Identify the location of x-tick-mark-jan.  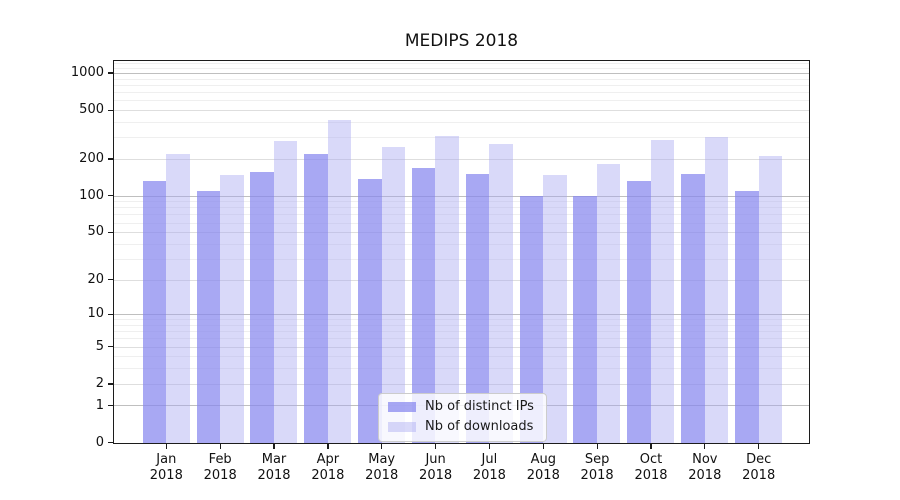
(166, 446).